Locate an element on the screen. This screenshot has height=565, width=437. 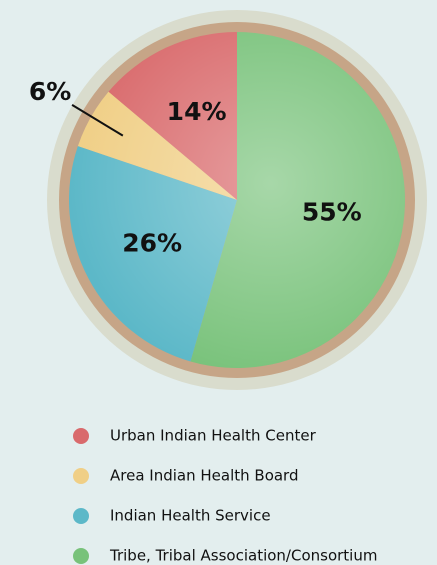
legend-label: Urban Indian Health Center is located at coordinates (213, 436).